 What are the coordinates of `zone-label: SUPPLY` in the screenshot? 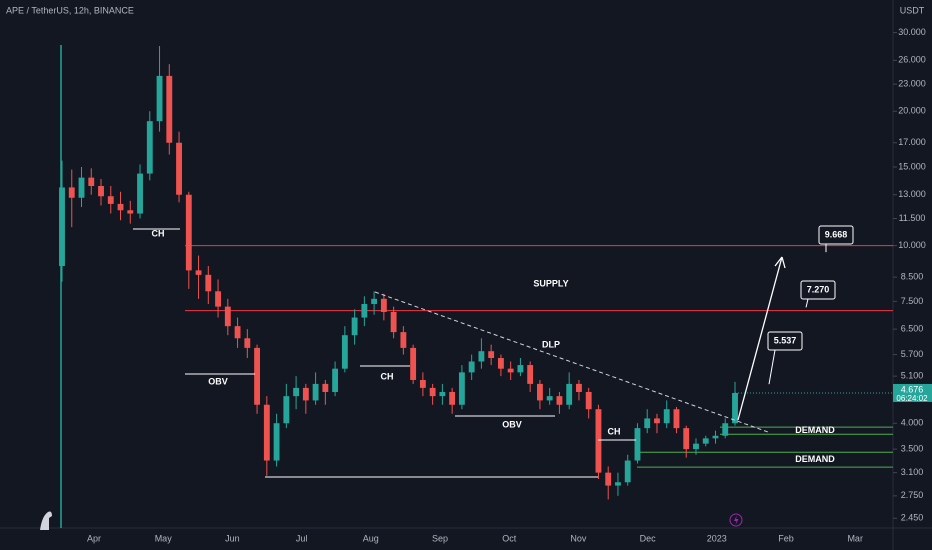 It's located at (550, 283).